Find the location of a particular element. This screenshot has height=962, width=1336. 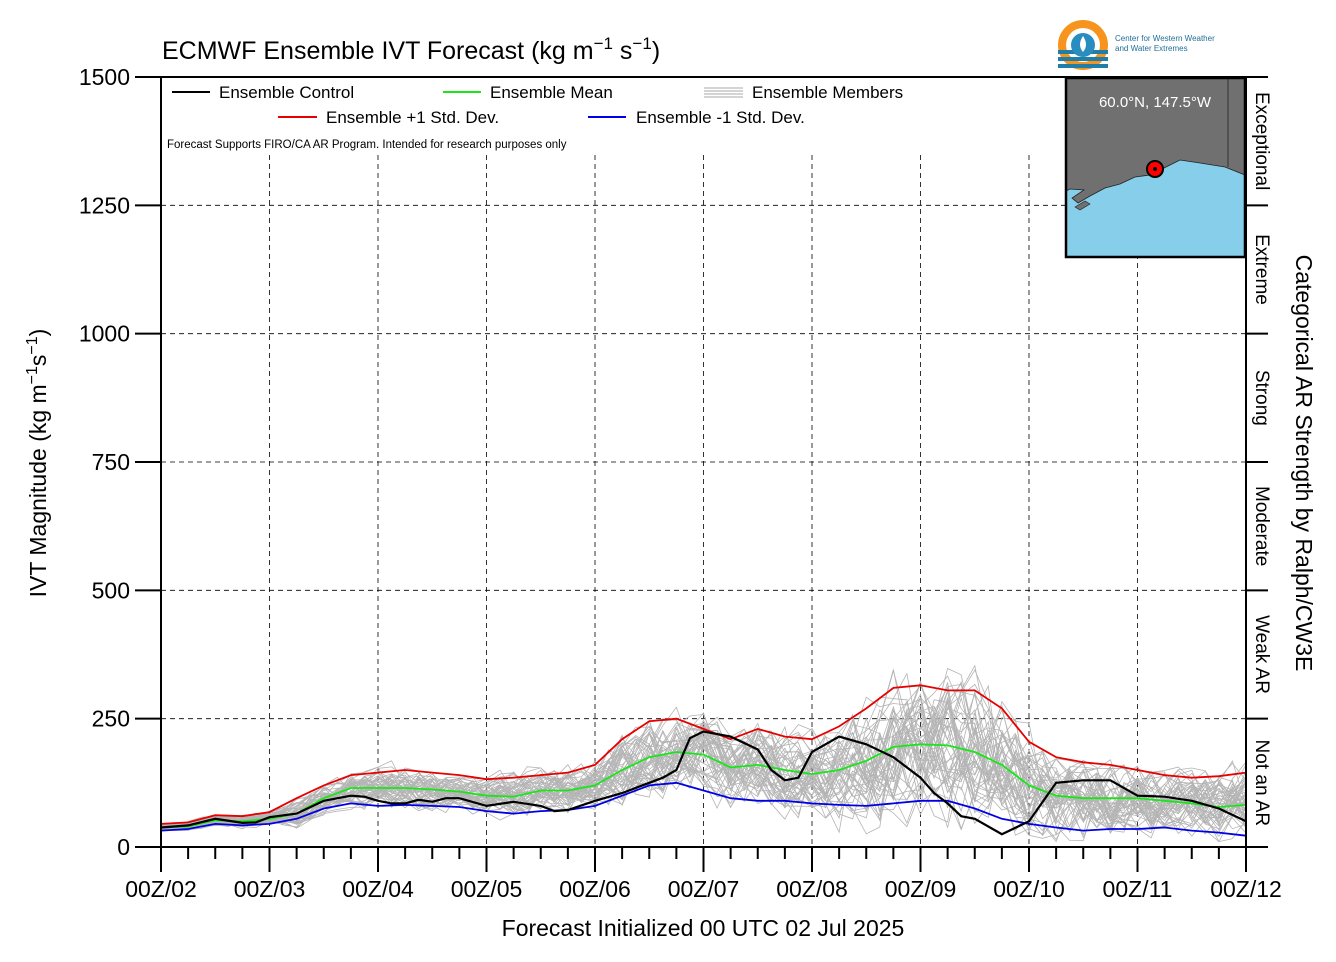

x-tick-label: 00Z/09 is located at coordinates (921, 889).